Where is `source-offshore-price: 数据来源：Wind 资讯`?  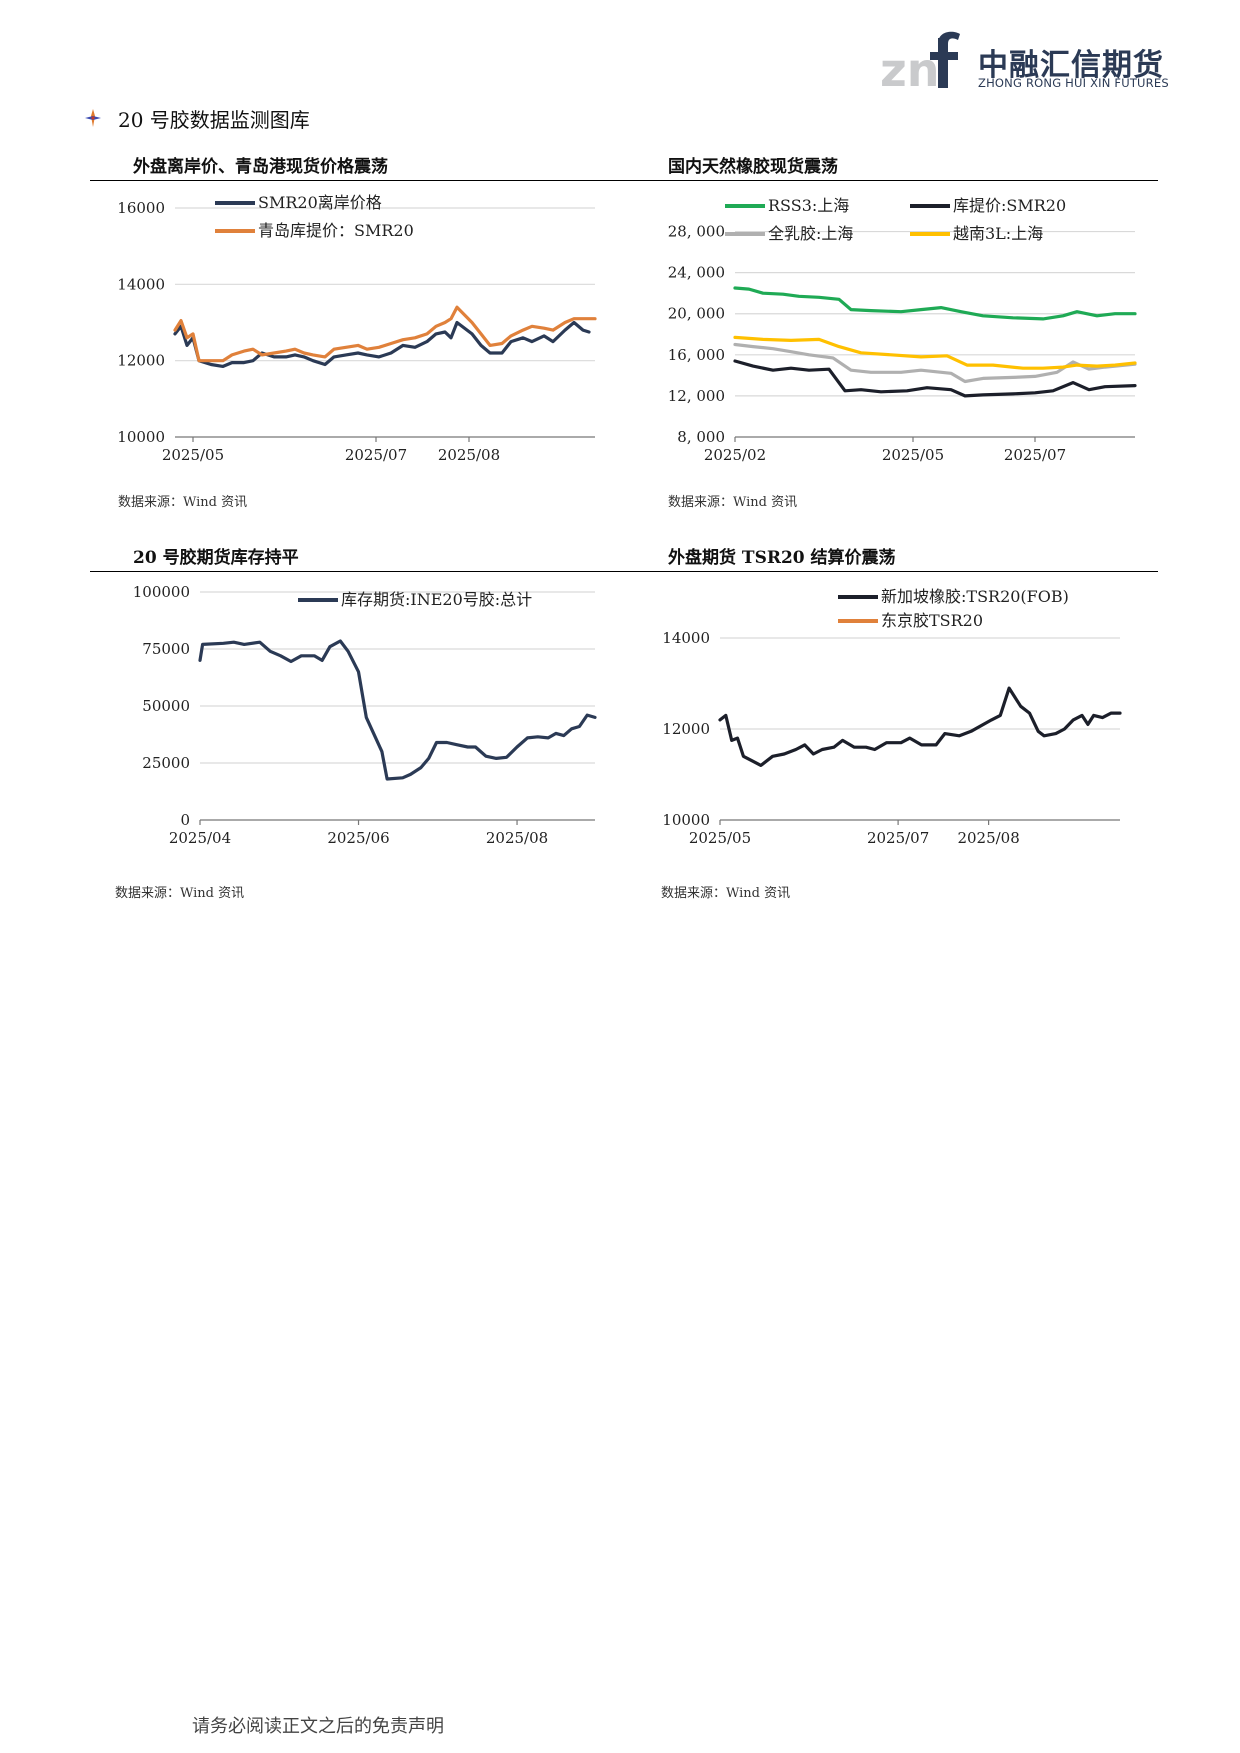
source-offshore-price: 数据来源：Wind 资讯 is located at coordinates (183, 502).